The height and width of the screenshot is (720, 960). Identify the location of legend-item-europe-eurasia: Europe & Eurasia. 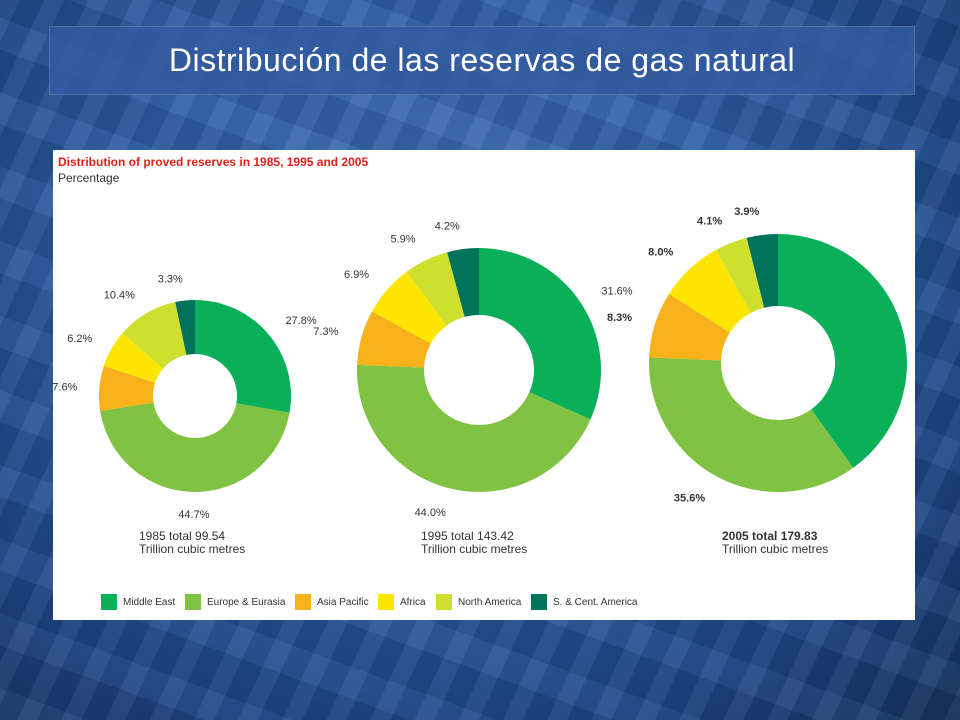
(235, 602).